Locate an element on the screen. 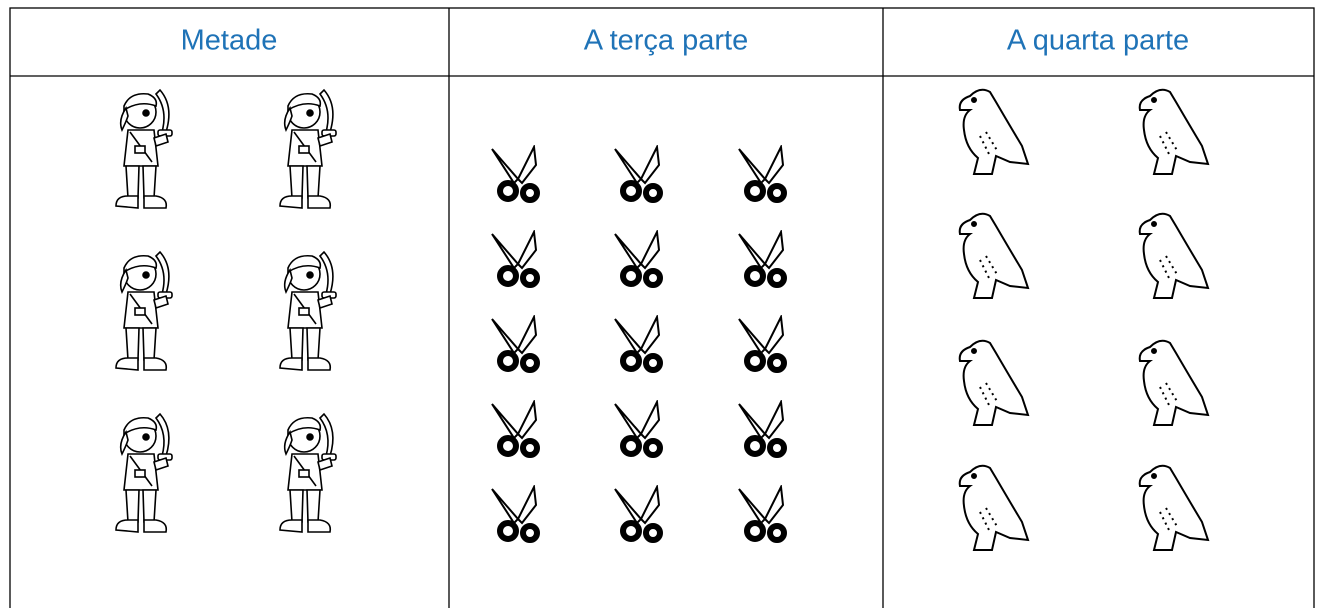 The width and height of the screenshot is (1324, 608). bird-group is located at coordinates (1083, 319).